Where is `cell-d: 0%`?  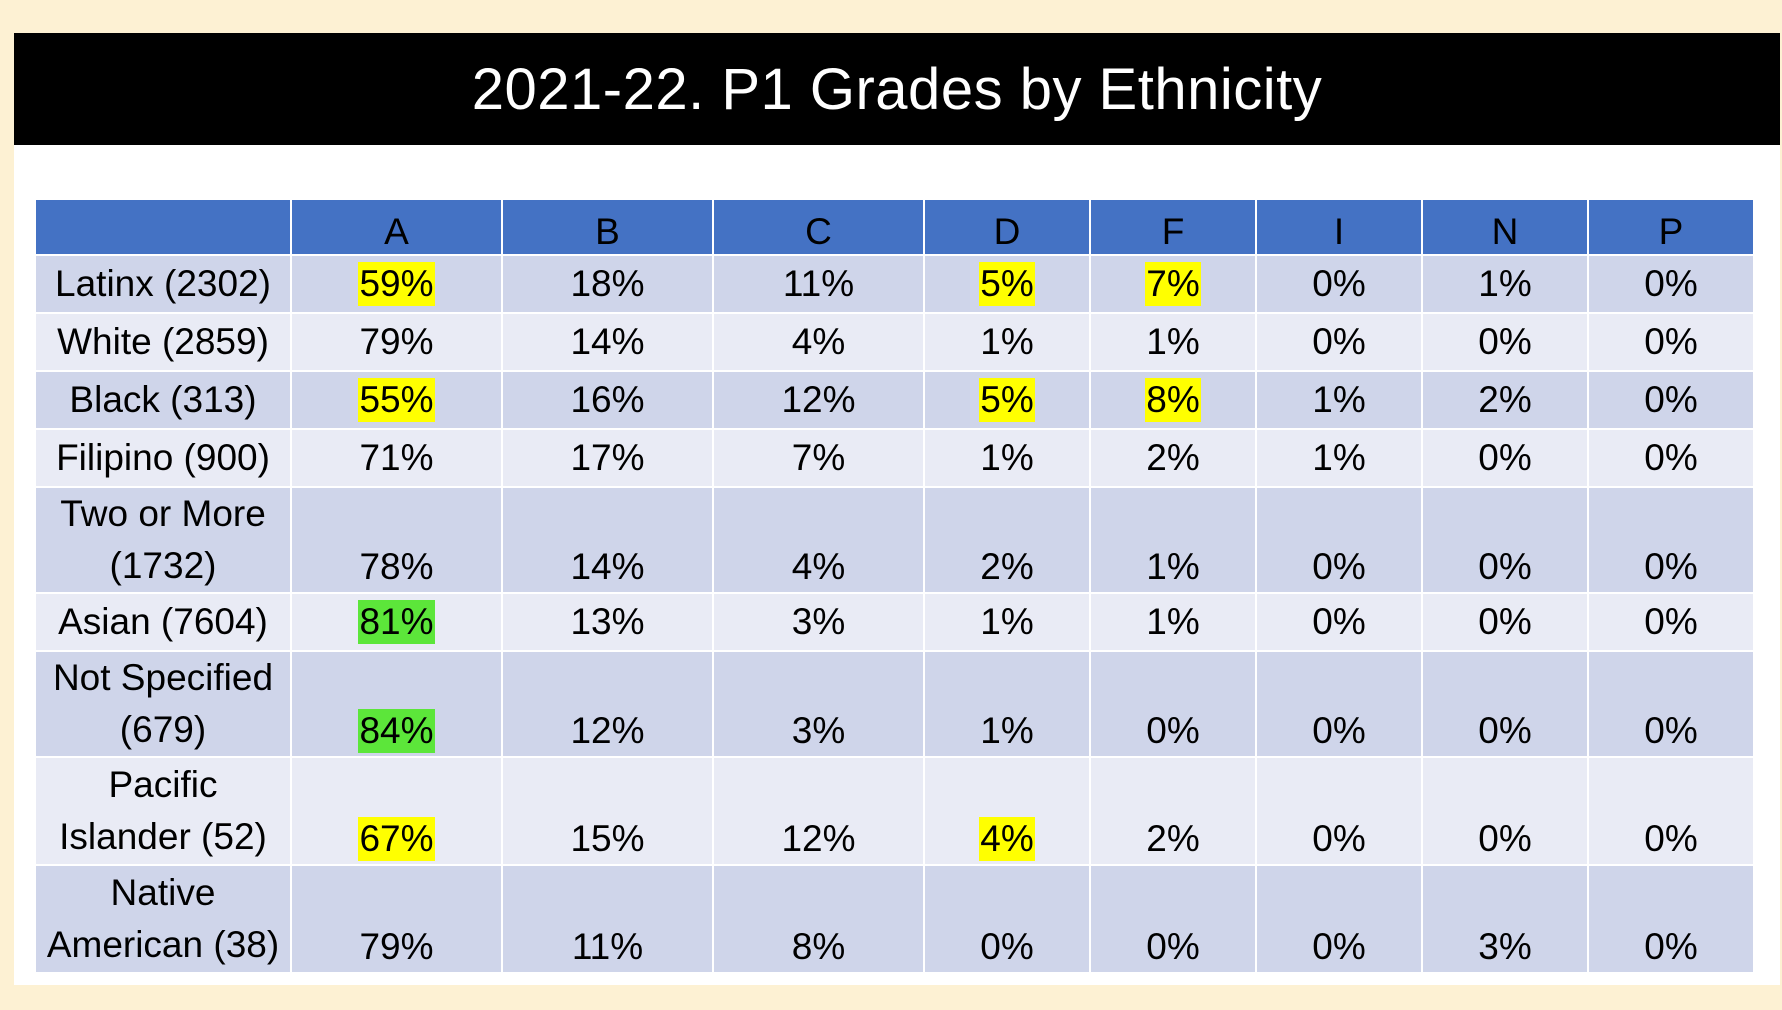
cell-d: 0% is located at coordinates (1007, 919).